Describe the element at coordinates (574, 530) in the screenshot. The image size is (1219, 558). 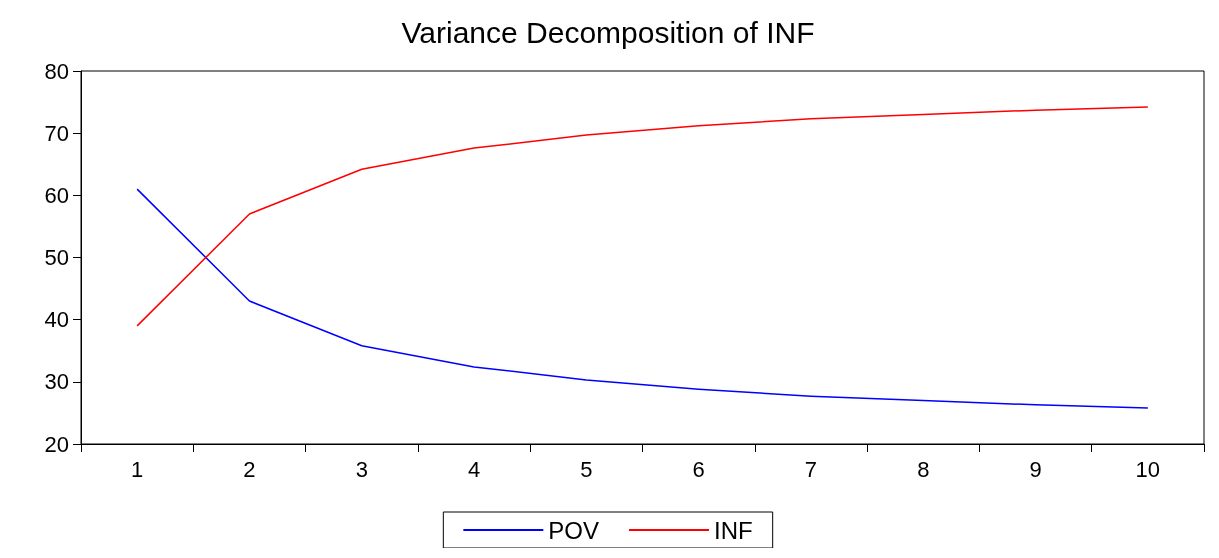
I see `legend-label: POV` at that location.